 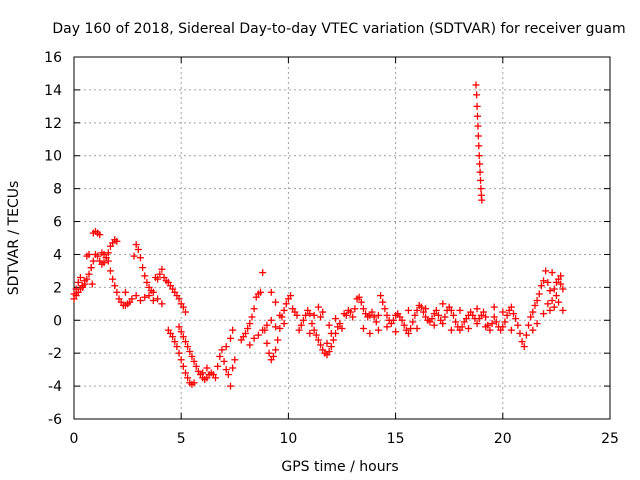 I want to click on x-tick-label: 0, so click(x=74, y=439).